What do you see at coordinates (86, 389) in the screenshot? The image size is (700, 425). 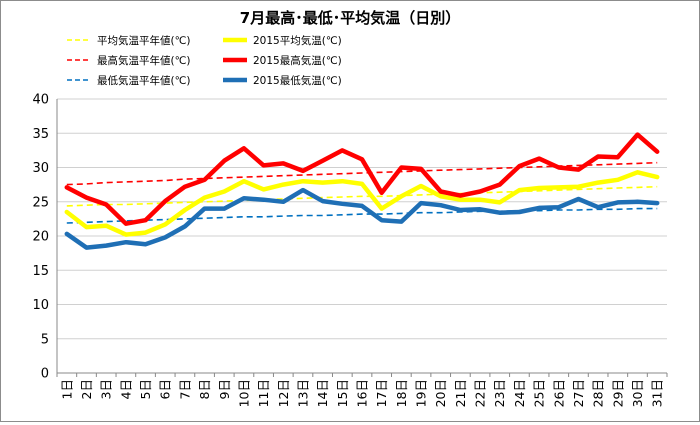 I see `x-tick-label: 2日` at bounding box center [86, 389].